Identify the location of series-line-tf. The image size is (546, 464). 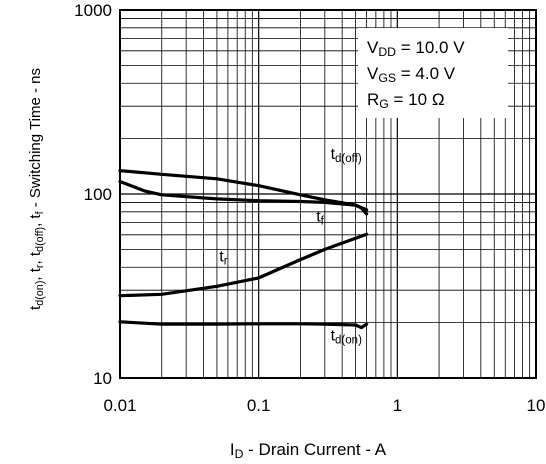
(243, 197).